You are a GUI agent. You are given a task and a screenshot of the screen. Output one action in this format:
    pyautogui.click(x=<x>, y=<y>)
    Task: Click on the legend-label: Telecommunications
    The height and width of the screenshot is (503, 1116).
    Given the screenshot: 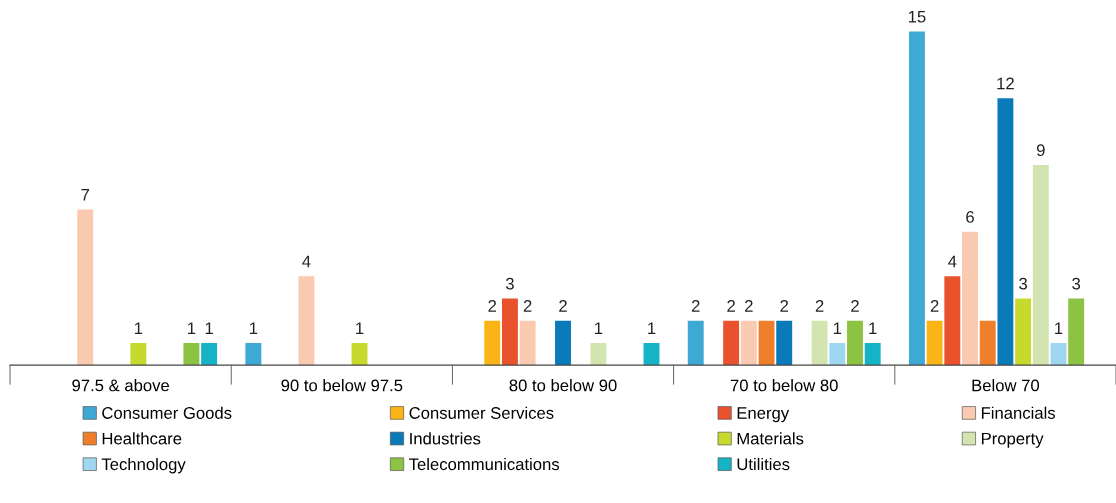 What is the action you would take?
    pyautogui.click(x=484, y=464)
    